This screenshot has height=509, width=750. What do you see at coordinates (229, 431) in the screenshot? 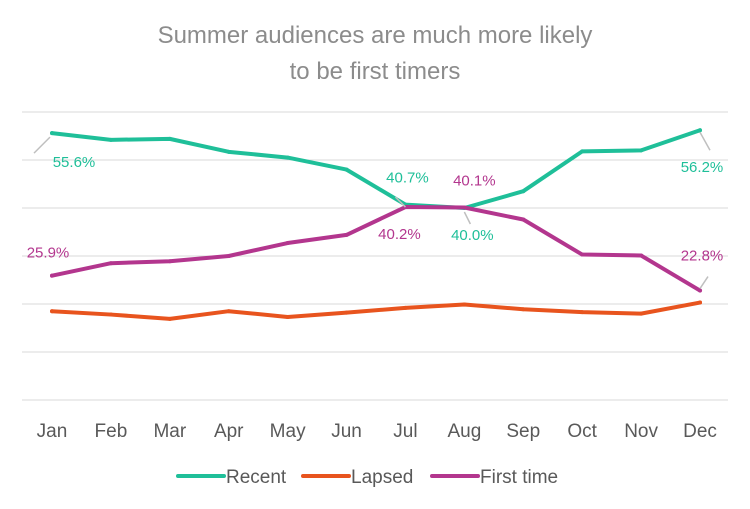
I see `x-tick-label: Apr` at bounding box center [229, 431].